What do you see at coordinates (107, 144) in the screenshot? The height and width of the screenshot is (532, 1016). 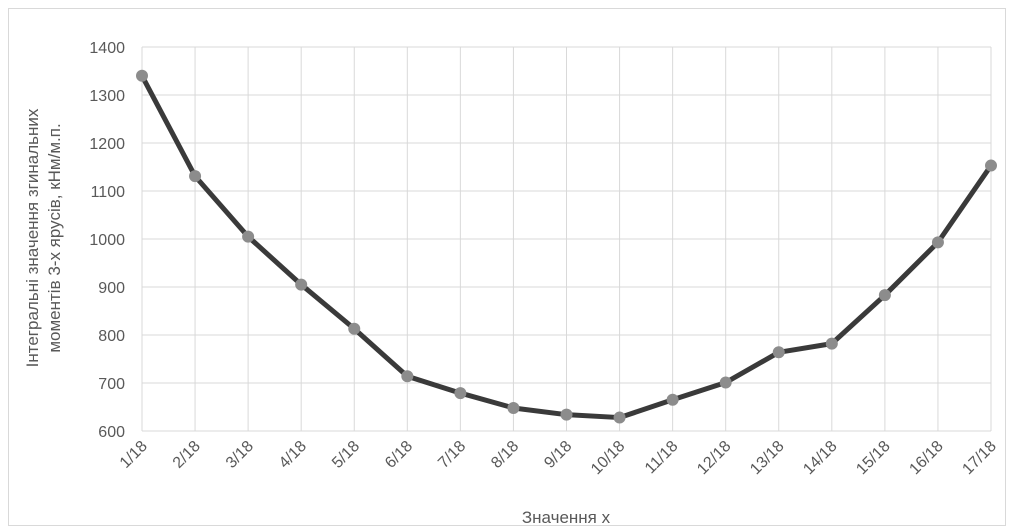 I see `y-tick-label: 1200` at bounding box center [107, 144].